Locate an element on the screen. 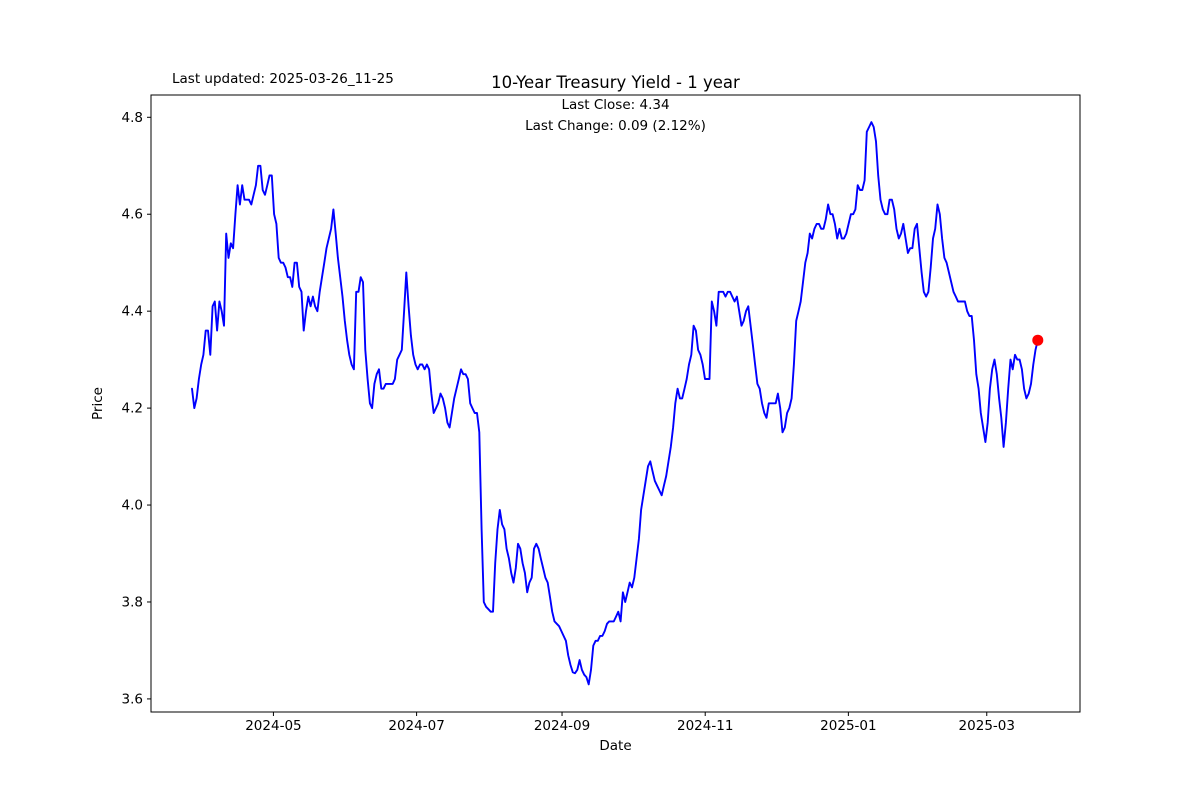 This screenshot has width=1200, height=800. y-tick-label: 3.6 is located at coordinates (132, 699).